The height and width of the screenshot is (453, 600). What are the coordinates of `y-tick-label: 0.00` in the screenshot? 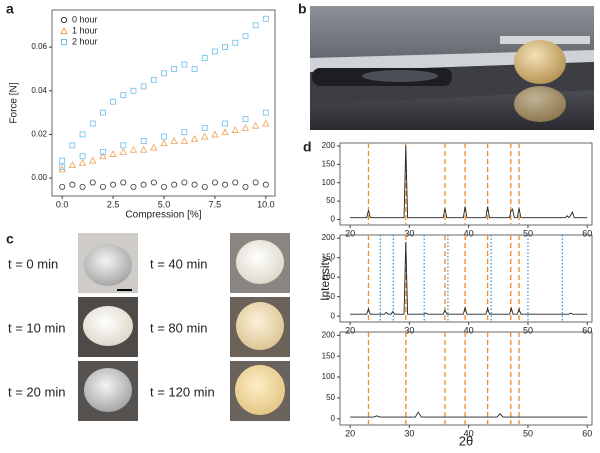 It's located at (39, 177).